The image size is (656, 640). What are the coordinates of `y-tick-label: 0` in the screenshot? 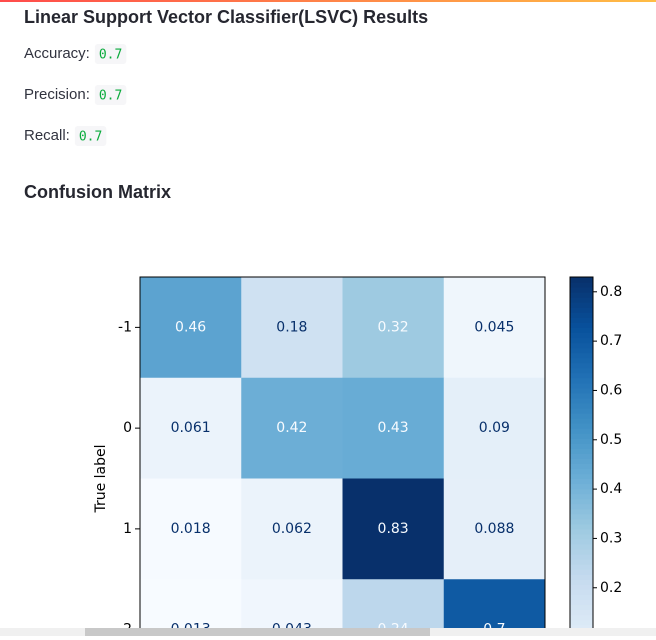 It's located at (127, 428).